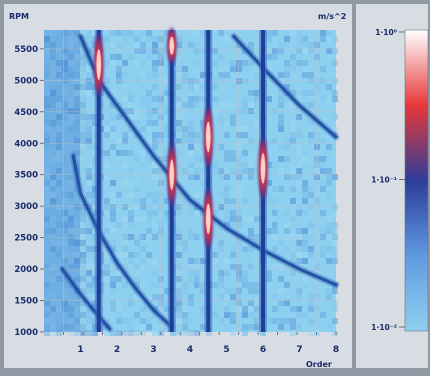 Image resolution: width=430 pixels, height=376 pixels. I want to click on resonance-curve, so click(285, 86).